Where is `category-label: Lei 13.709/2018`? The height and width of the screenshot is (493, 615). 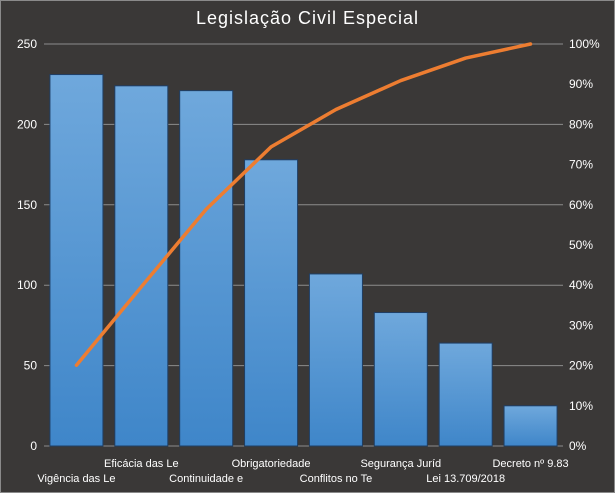
category-label: Lei 13.709/2018 is located at coordinates (465, 479).